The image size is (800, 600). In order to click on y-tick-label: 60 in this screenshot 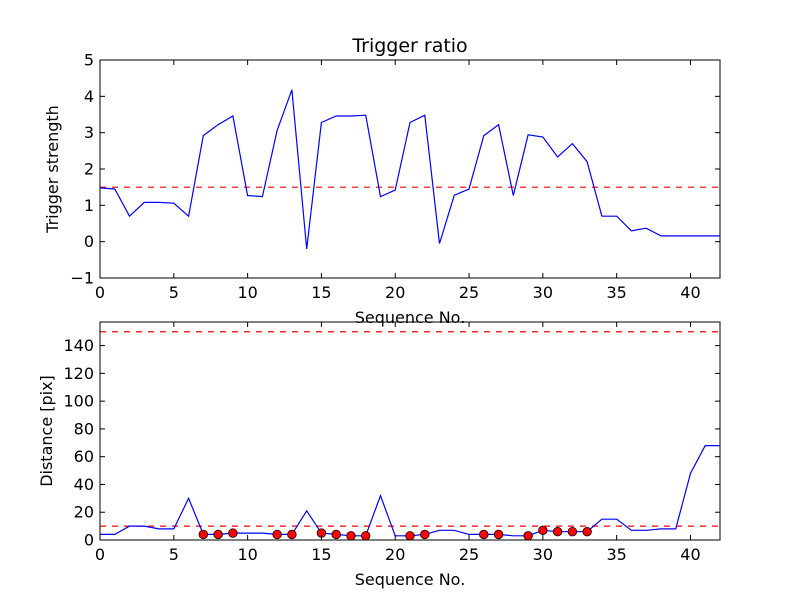, I will do `click(84, 456)`.